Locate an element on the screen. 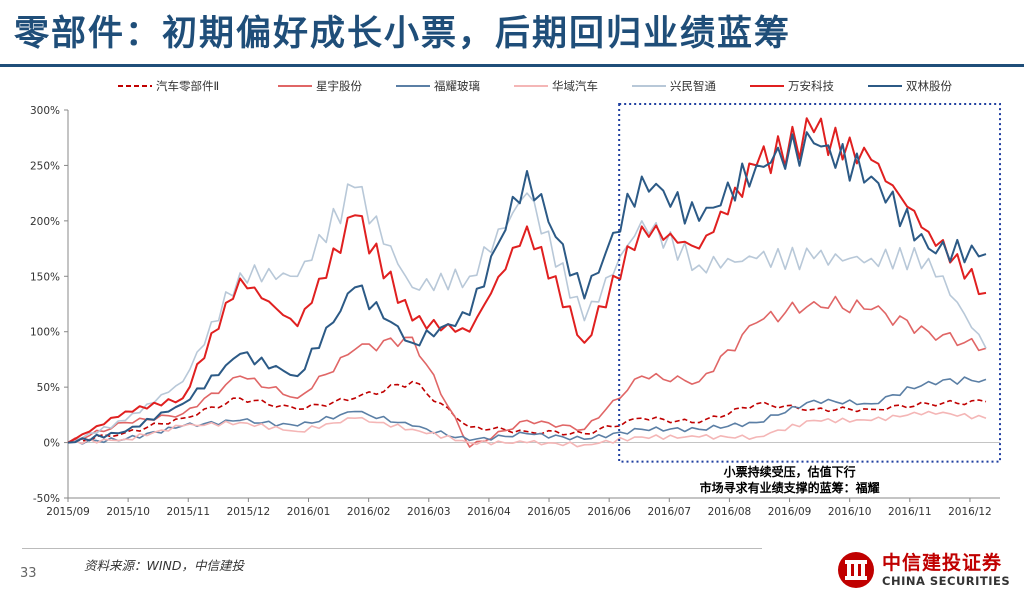  x-tick-label: 2016/12 is located at coordinates (970, 512).